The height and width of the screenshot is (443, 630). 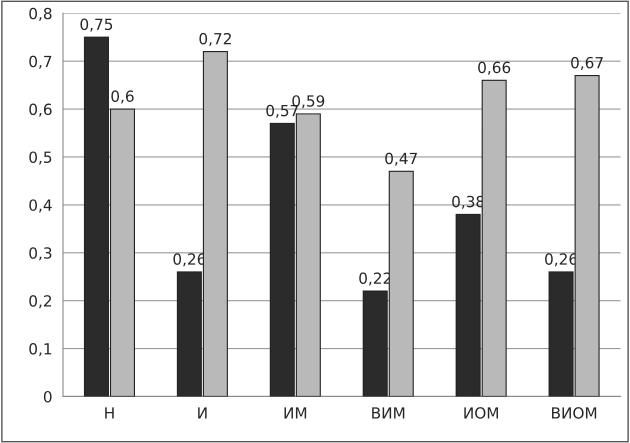 What do you see at coordinates (587, 63) in the screenshot?
I see `data-label: 0,67` at bounding box center [587, 63].